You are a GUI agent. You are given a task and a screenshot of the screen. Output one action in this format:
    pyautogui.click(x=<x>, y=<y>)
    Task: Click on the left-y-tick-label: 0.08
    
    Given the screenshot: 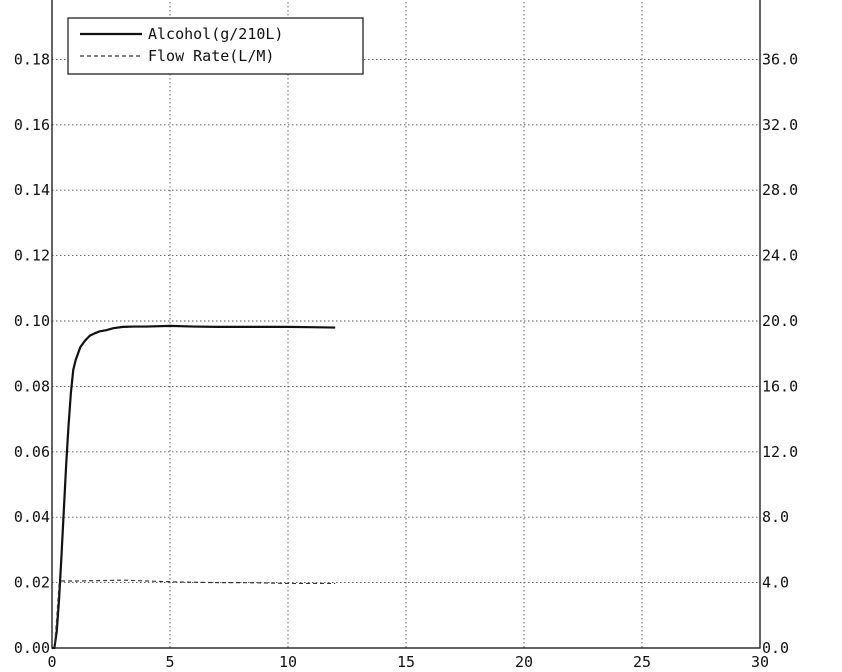 What is the action you would take?
    pyautogui.click(x=32, y=386)
    